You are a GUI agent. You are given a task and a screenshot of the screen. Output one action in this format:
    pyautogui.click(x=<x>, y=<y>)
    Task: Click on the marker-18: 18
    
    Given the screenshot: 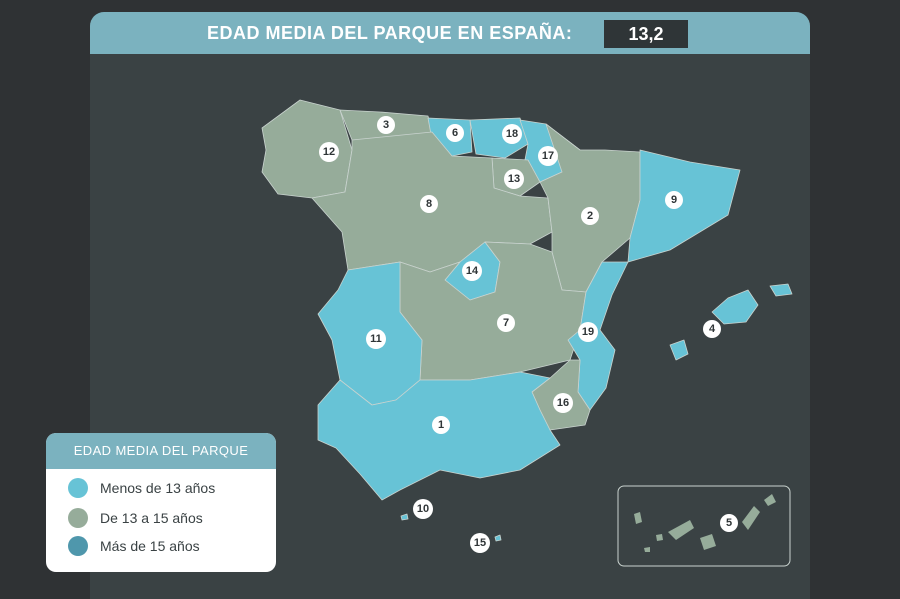 What is the action you would take?
    pyautogui.click(x=512, y=134)
    